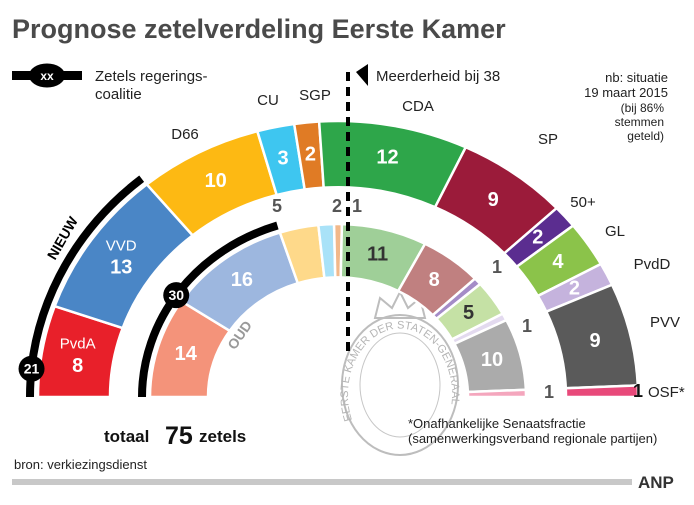 The width and height of the screenshot is (694, 505). I want to click on coalition-badge-new, so click(31, 368).